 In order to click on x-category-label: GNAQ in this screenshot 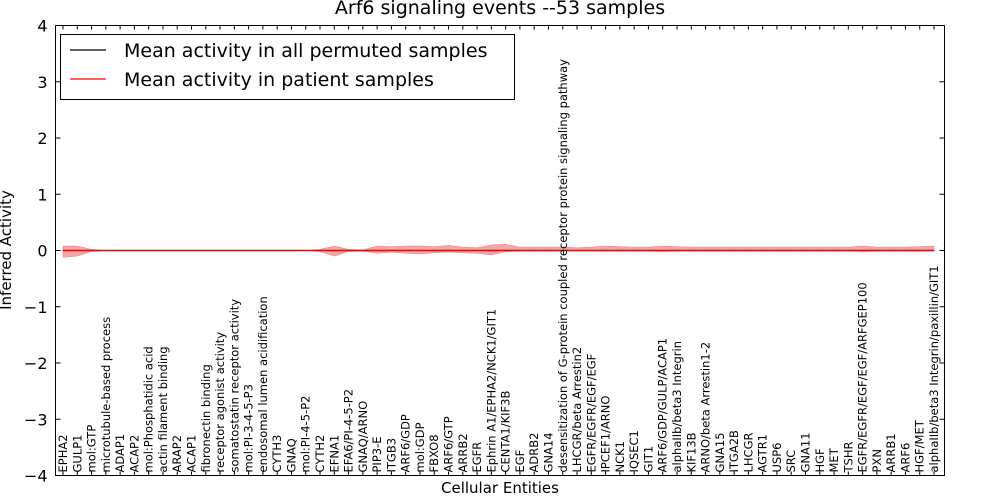, I will do `click(292, 455)`.